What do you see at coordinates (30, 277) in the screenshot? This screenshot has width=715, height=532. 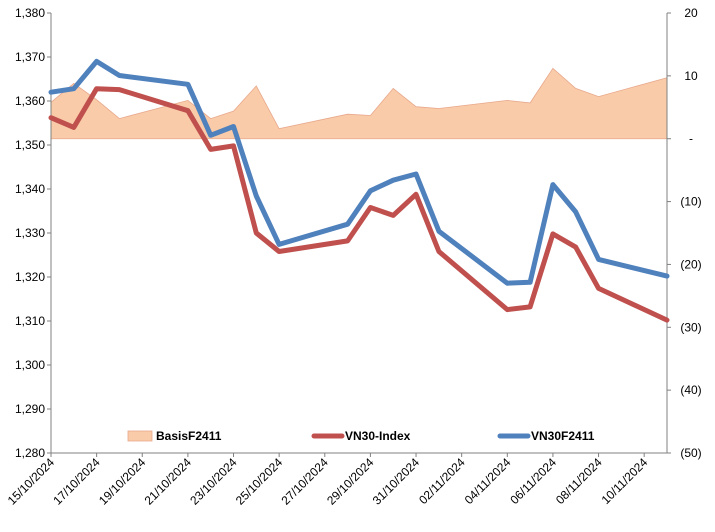 I see `y-left-tick-label: 1,320` at bounding box center [30, 277].